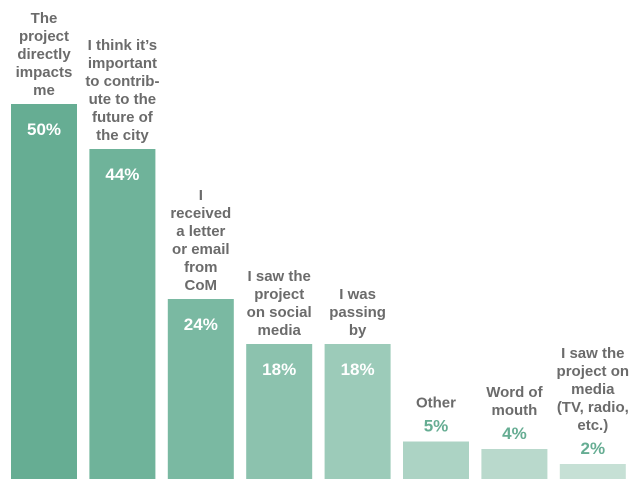 The width and height of the screenshot is (640, 479). I want to click on category-label-1: The project directly impacts me, so click(44, 54).